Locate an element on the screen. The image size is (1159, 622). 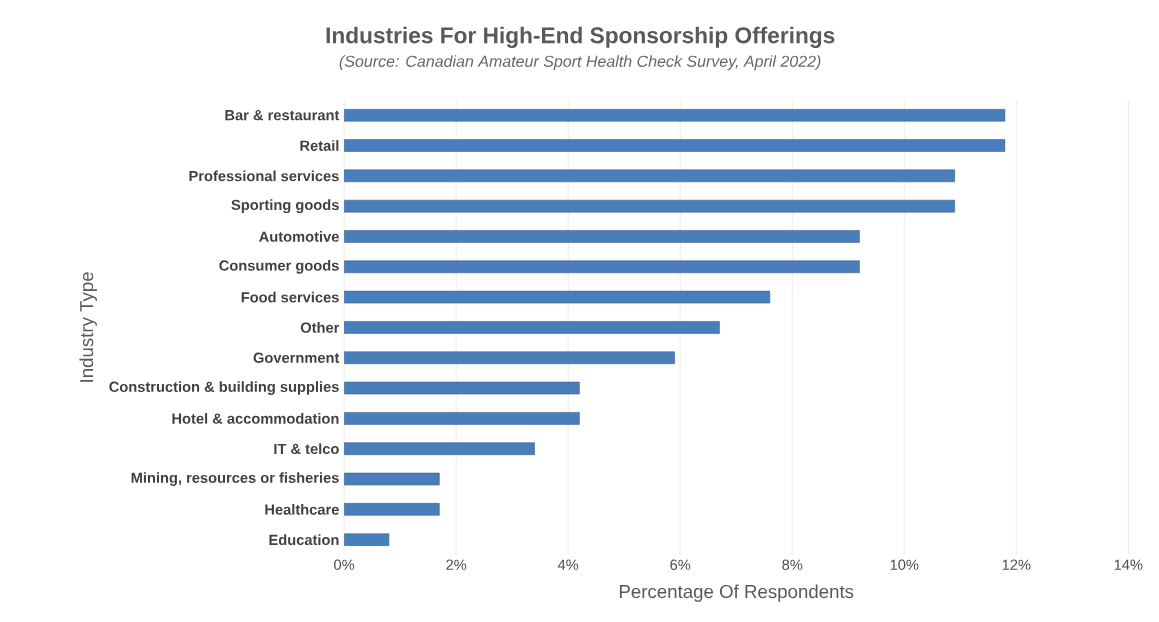
x-tick-label: 10% is located at coordinates (904, 565).